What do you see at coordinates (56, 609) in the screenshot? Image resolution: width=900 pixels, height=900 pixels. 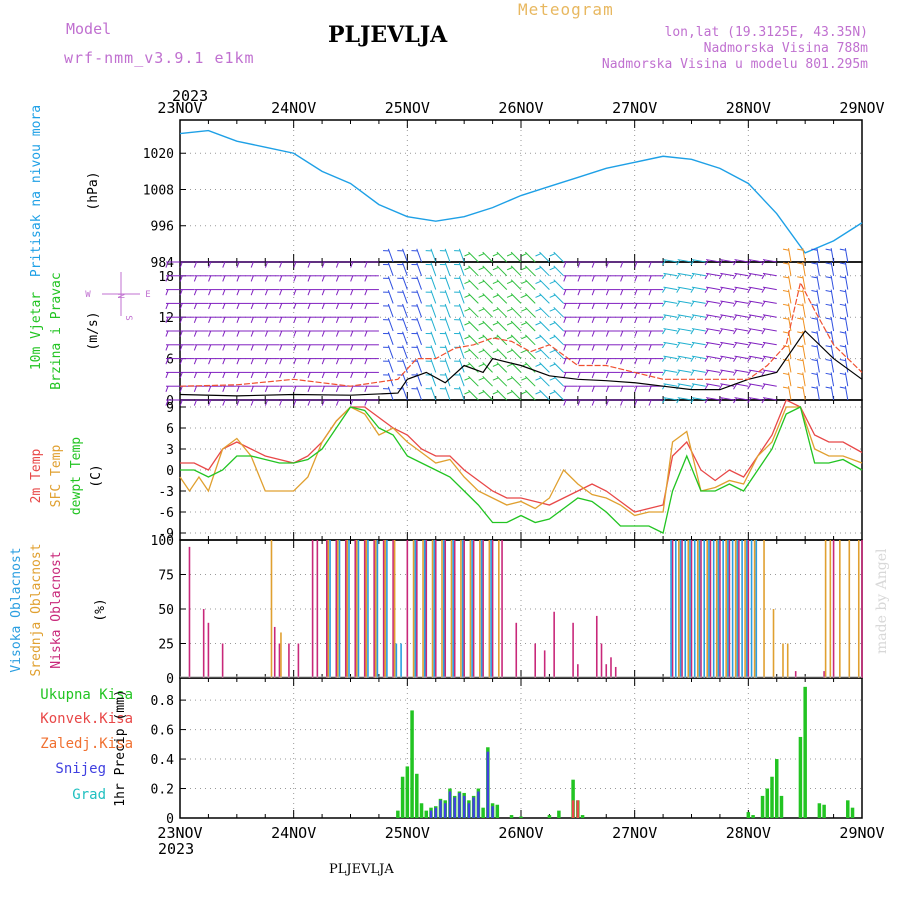 I see `cloud-axis-label3: Niska Oblacnost` at bounding box center [56, 609].